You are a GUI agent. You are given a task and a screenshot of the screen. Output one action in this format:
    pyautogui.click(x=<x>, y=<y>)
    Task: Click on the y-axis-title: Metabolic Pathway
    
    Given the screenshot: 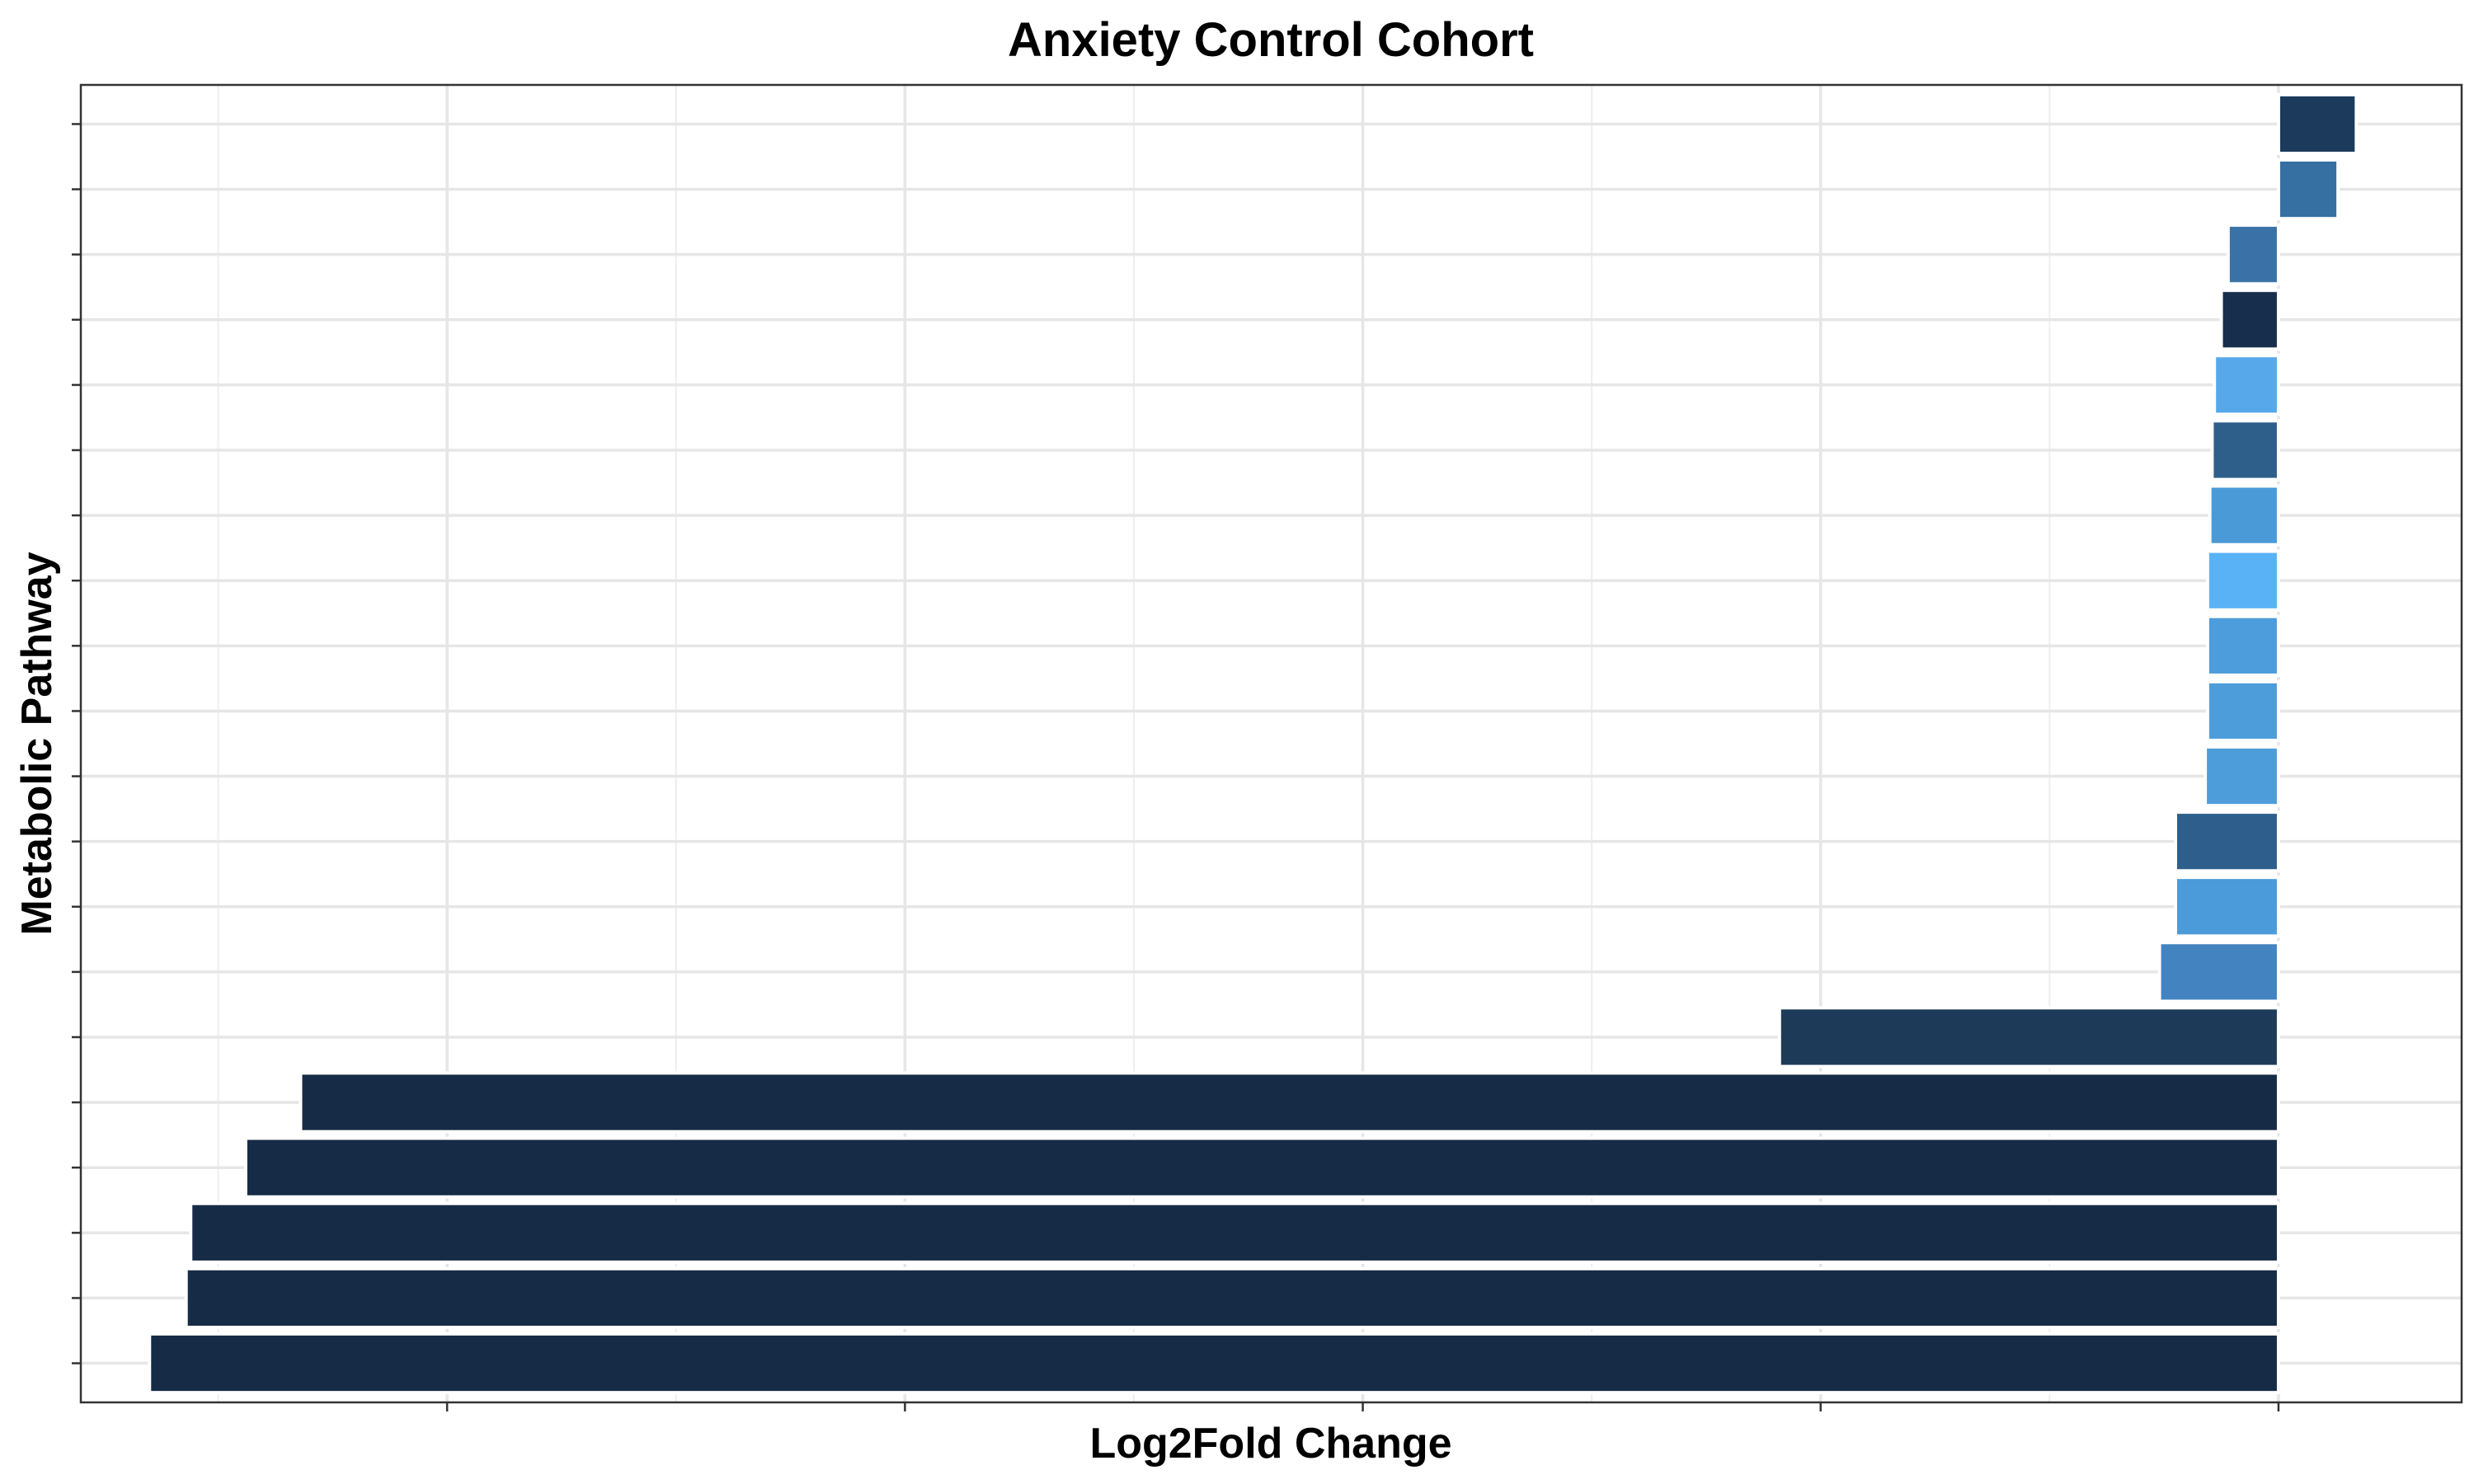 What is the action you would take?
    pyautogui.click(x=37, y=743)
    